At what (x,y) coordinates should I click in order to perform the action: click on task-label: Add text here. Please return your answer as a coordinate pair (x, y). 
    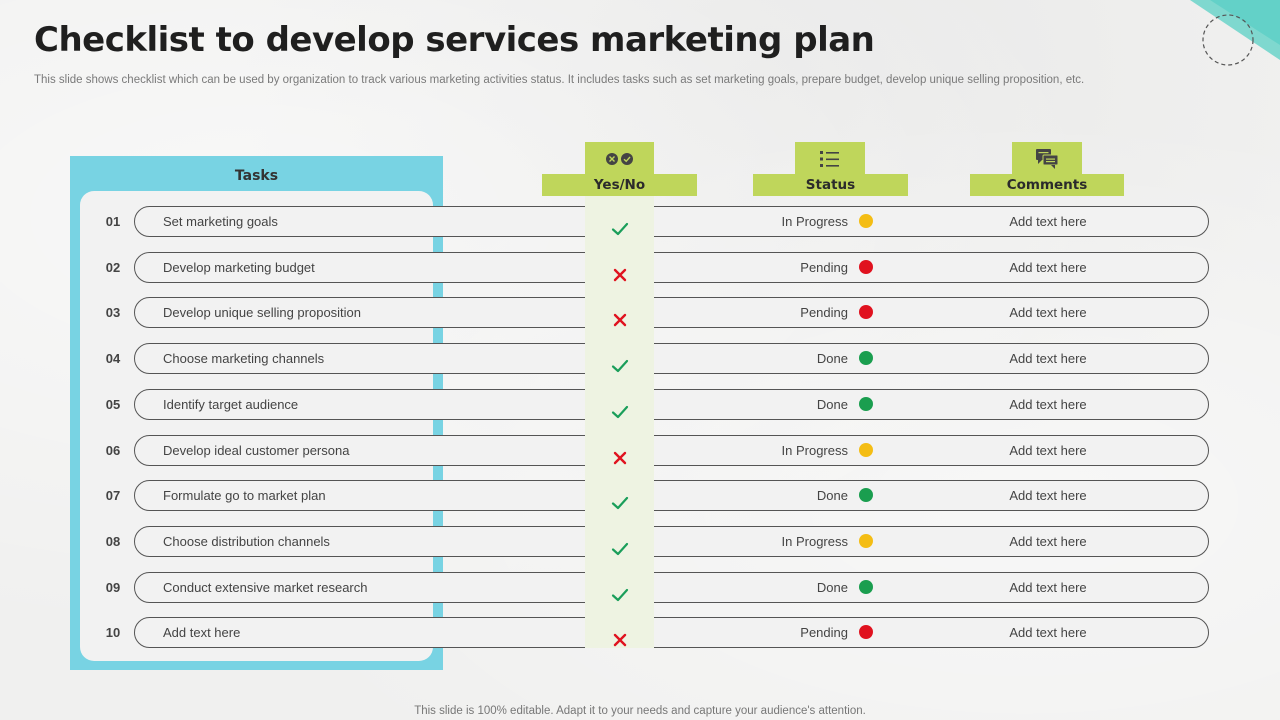
    Looking at the image, I should click on (202, 632).